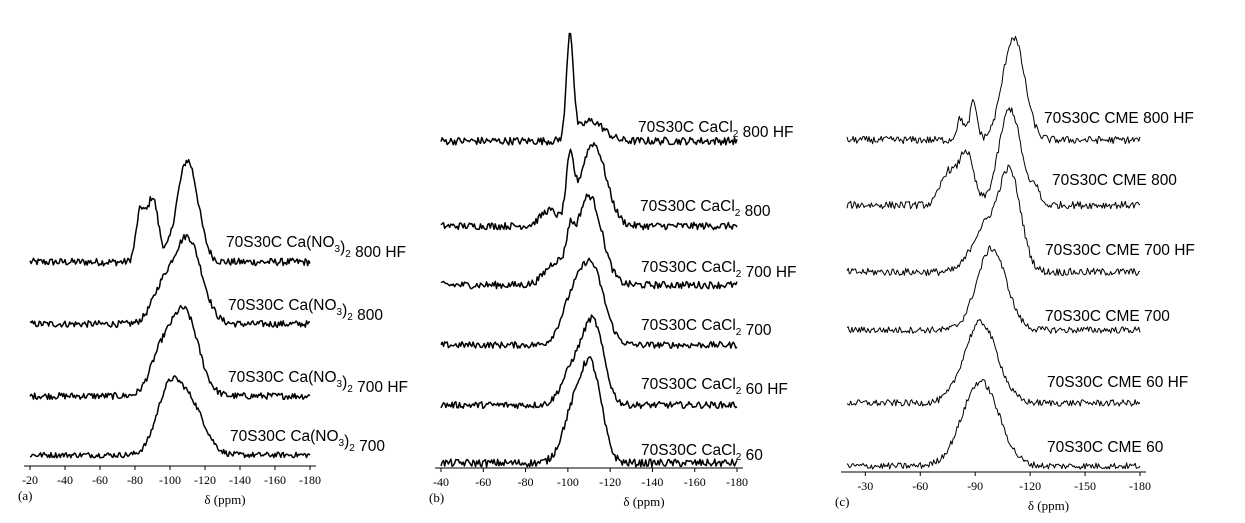 The image size is (1245, 523). Describe the element at coordinates (865, 486) in the screenshot. I see `x-tick-label: -30` at that location.